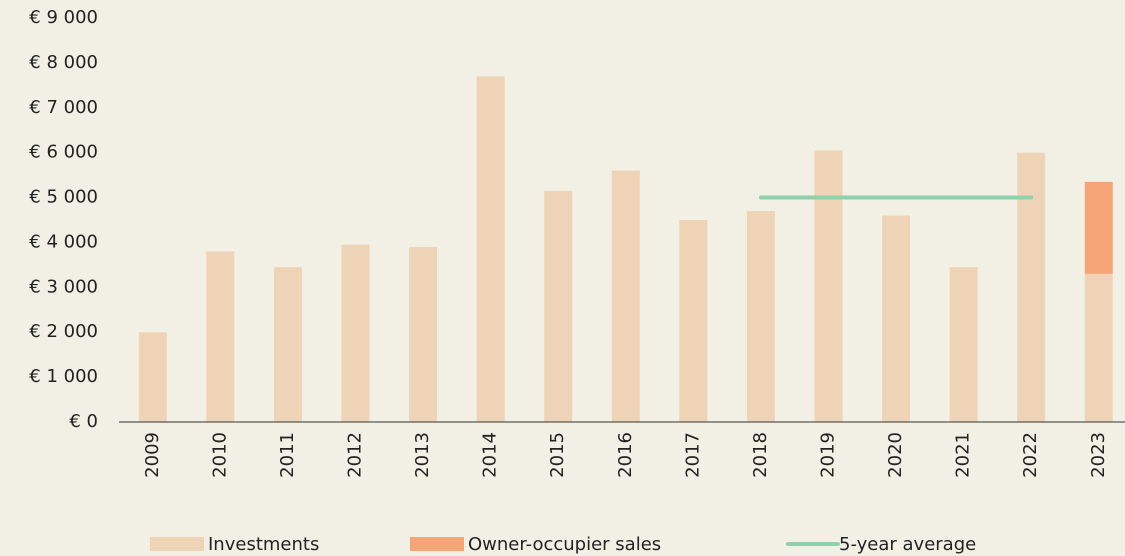 This screenshot has height=556, width=1125. Describe the element at coordinates (907, 544) in the screenshot. I see `legend-label: 5-year average` at that location.